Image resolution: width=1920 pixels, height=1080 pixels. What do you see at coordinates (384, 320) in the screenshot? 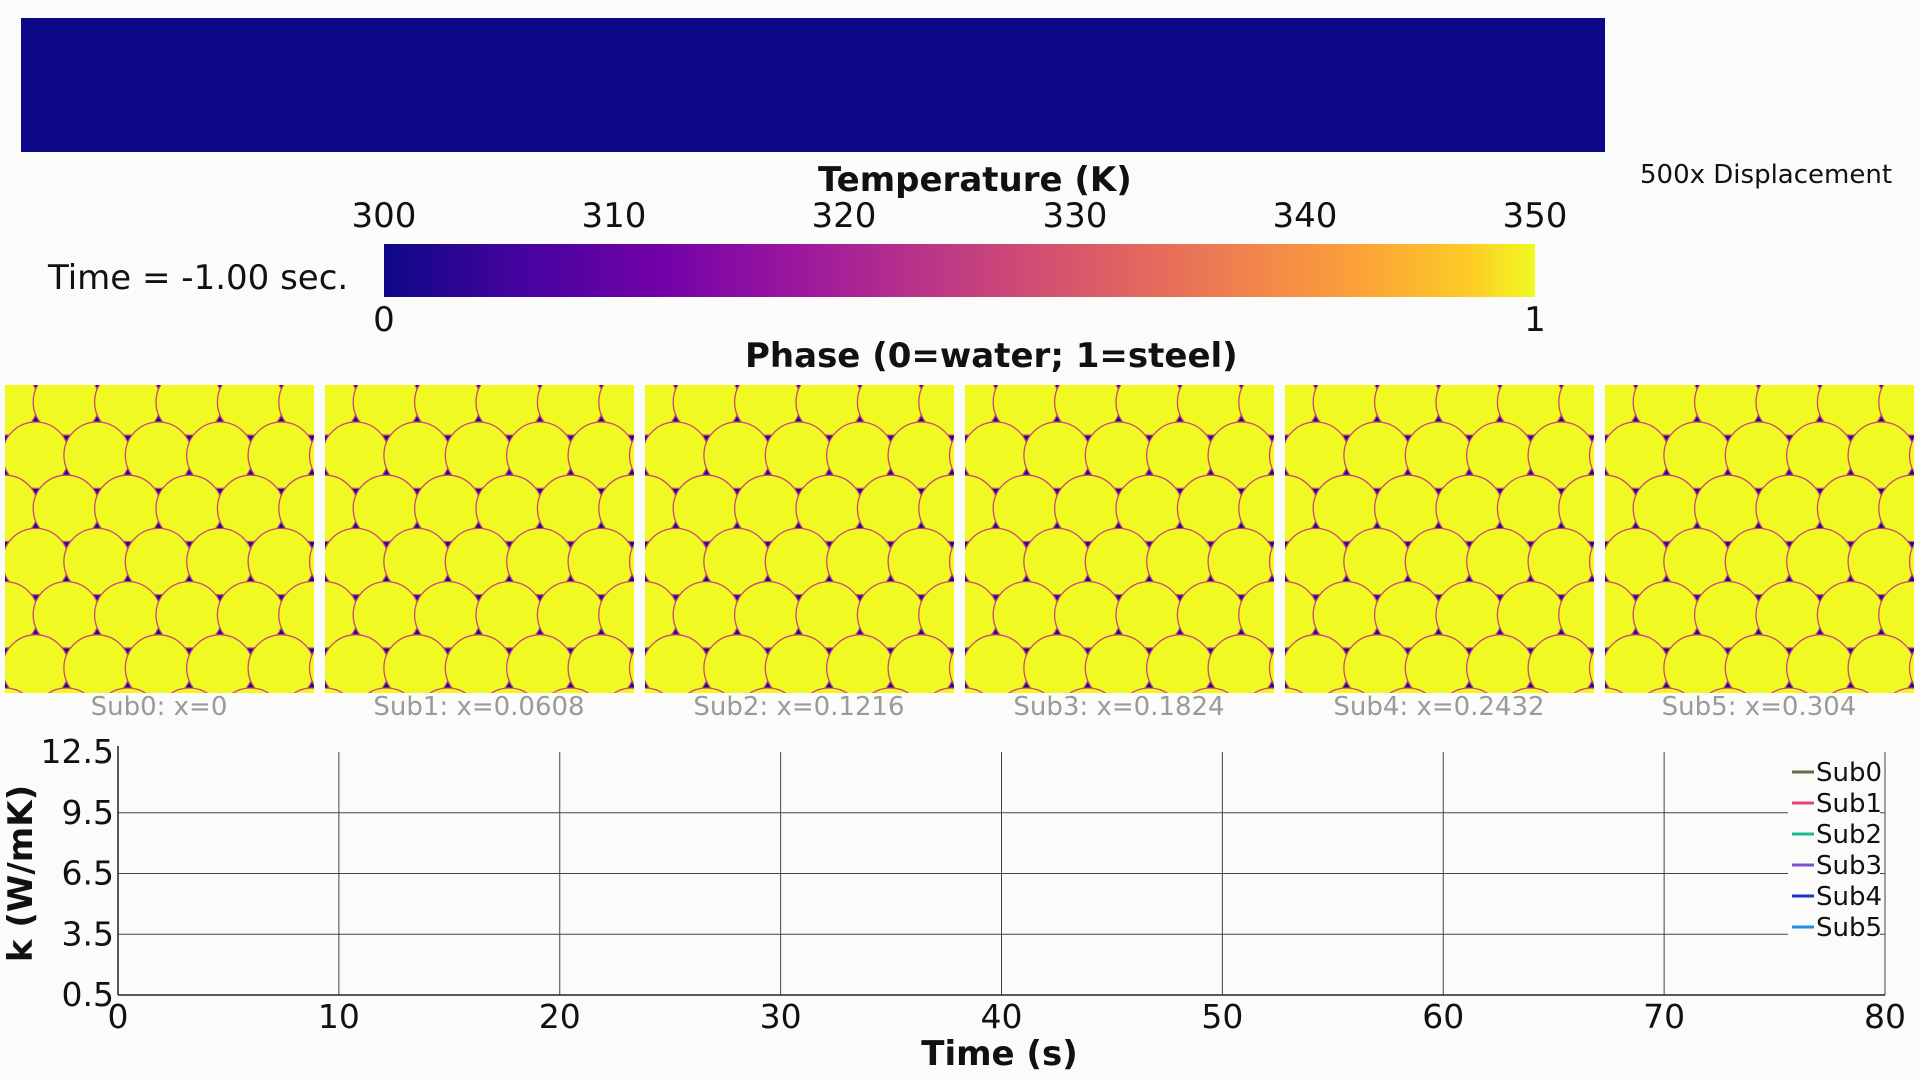
I see `phase-tick-label: 0` at bounding box center [384, 320].